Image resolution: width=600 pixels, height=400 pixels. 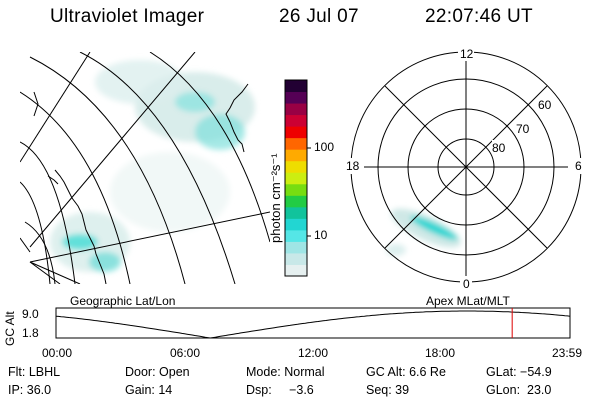 What do you see at coordinates (127, 16) in the screenshot?
I see `app-title: Ultraviolet Imager` at bounding box center [127, 16].